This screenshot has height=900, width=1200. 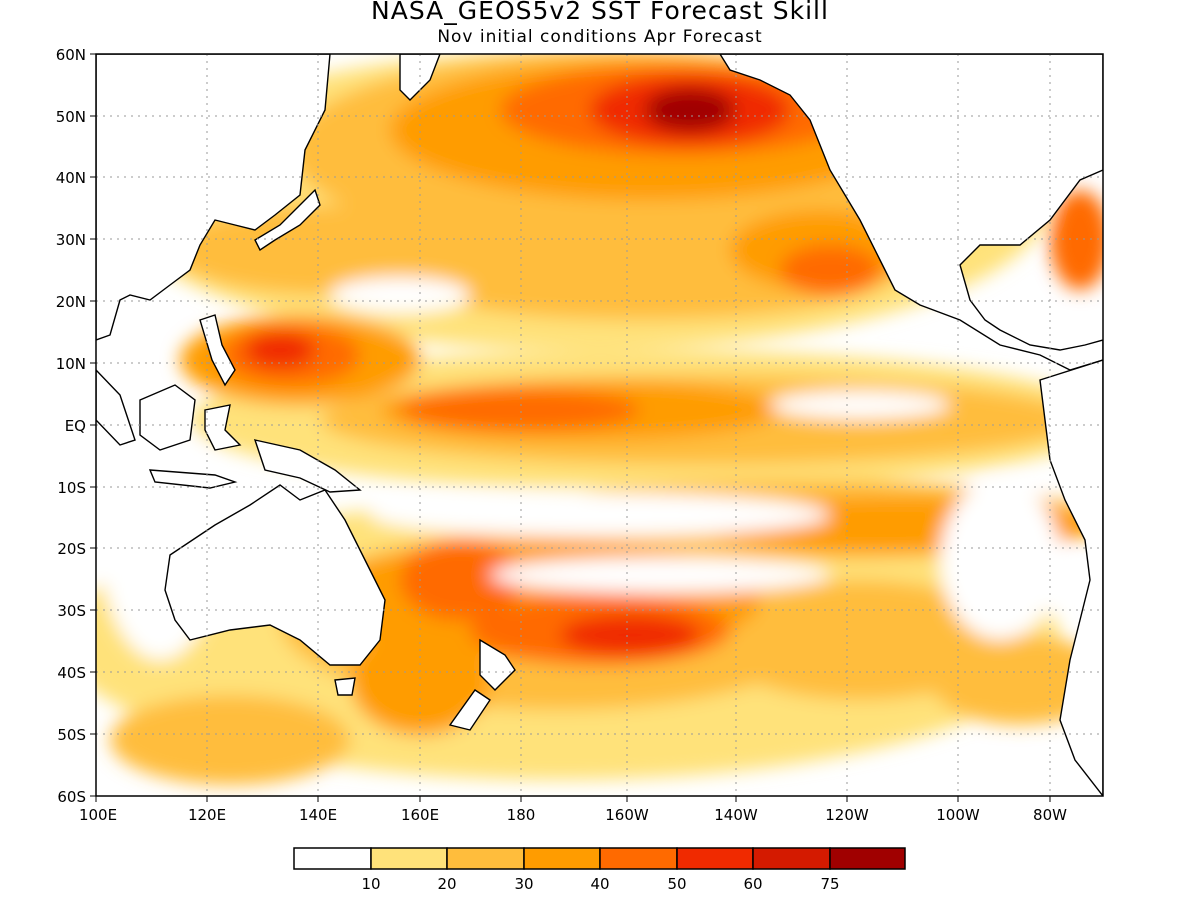 What do you see at coordinates (627, 815) in the screenshot?
I see `lon-label: 160W` at bounding box center [627, 815].